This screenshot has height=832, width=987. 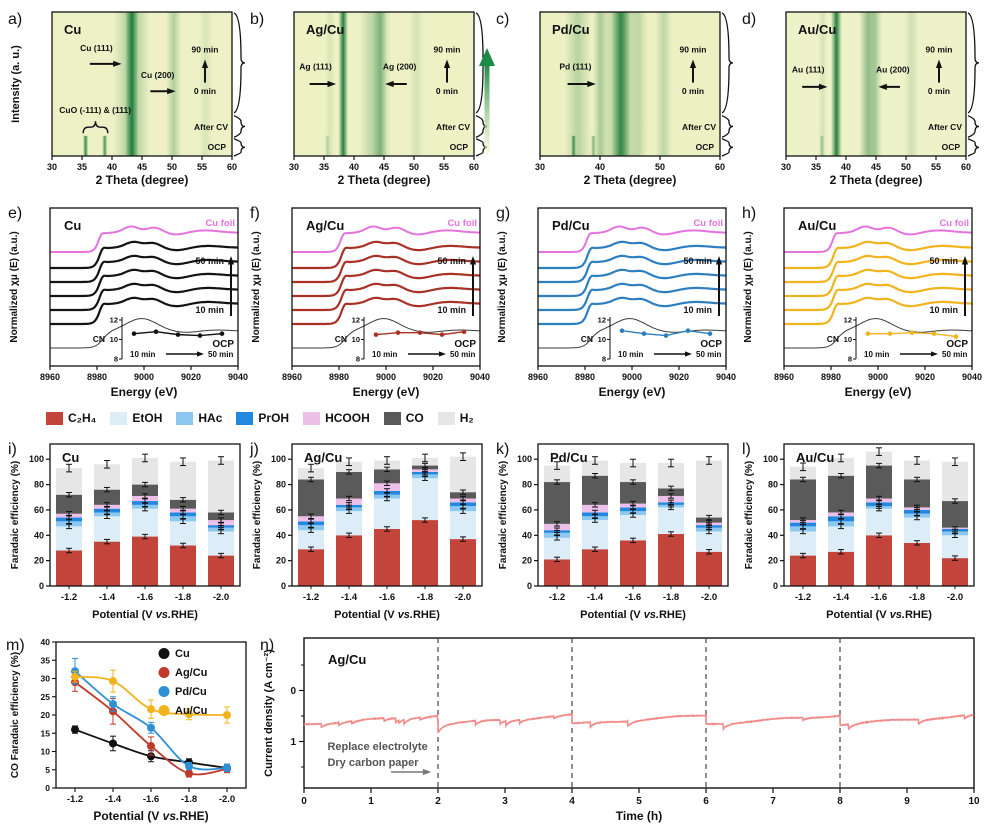 What do you see at coordinates (939, 49) in the screenshot?
I see `time-top-label: 90 min` at bounding box center [939, 49].